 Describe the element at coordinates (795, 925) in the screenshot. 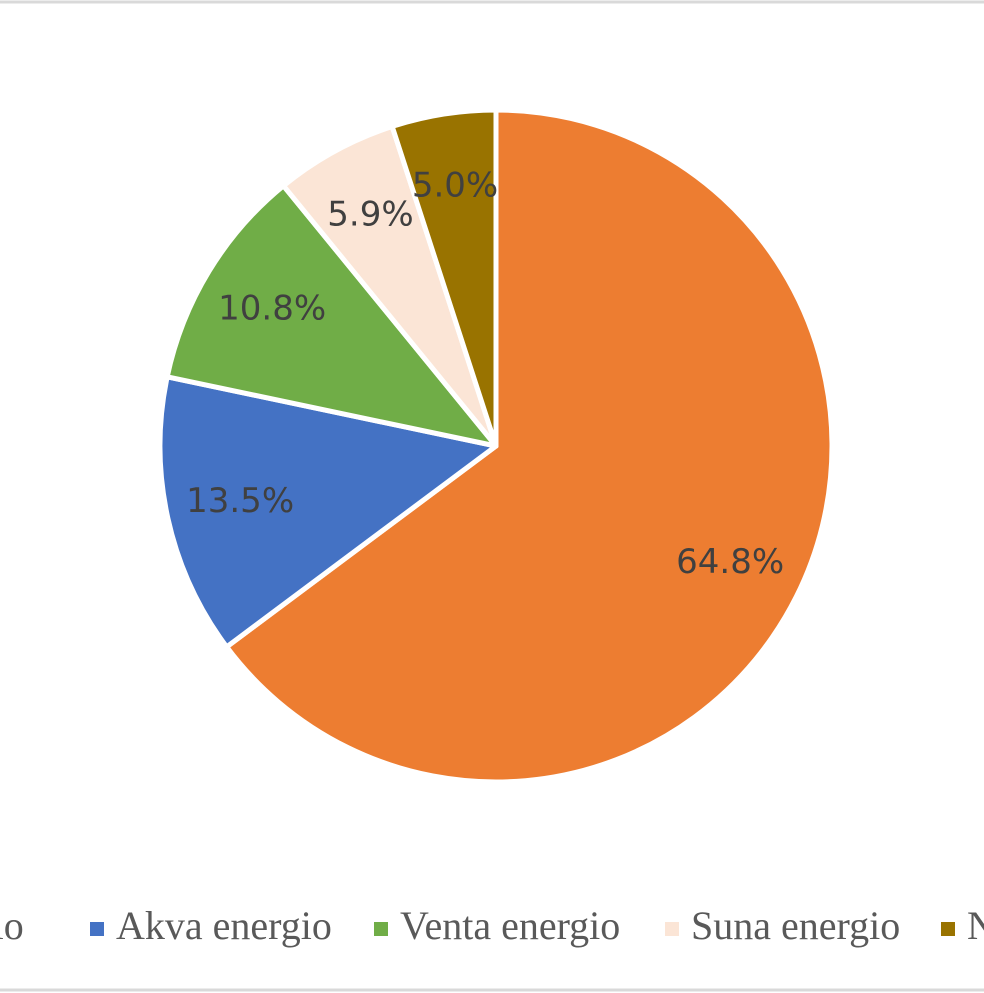

I see `legend-label: Suna energio` at that location.